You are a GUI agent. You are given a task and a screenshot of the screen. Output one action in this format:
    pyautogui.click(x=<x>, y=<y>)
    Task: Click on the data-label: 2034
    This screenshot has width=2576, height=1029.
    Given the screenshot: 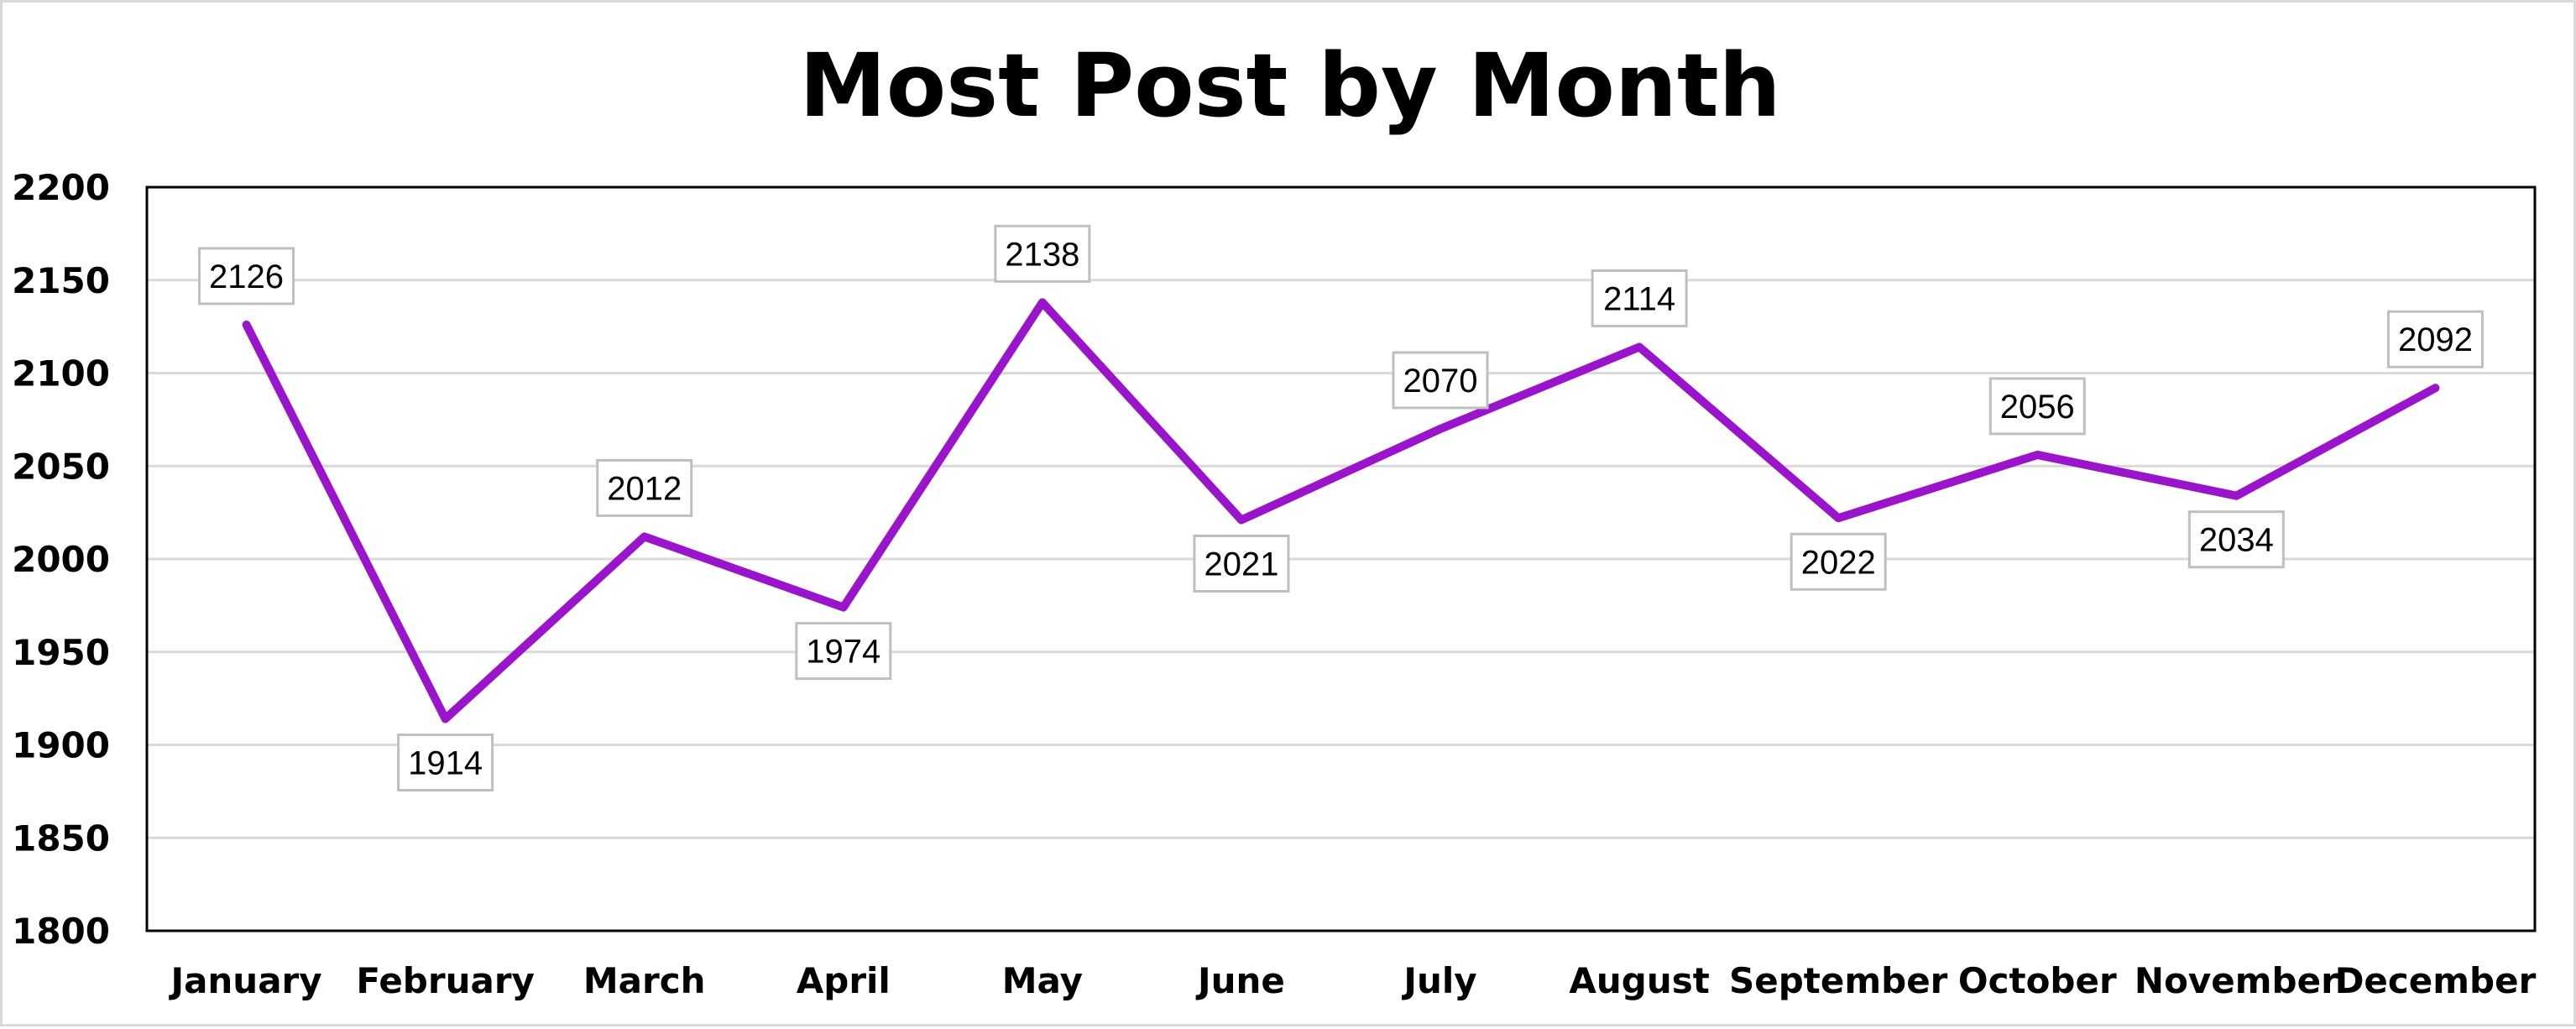 What is the action you would take?
    pyautogui.click(x=2236, y=539)
    